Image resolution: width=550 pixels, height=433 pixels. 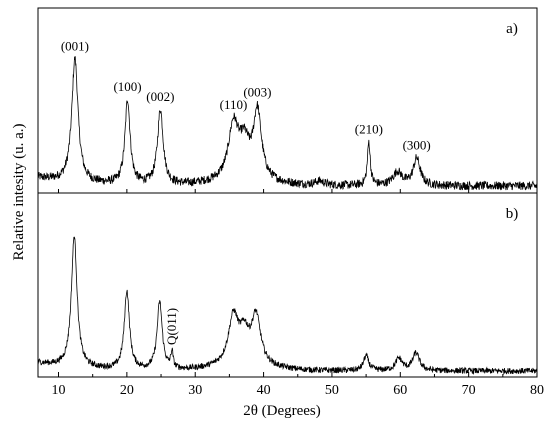 What do you see at coordinates (59, 390) in the screenshot?
I see `x-tick-label: 10` at bounding box center [59, 390].